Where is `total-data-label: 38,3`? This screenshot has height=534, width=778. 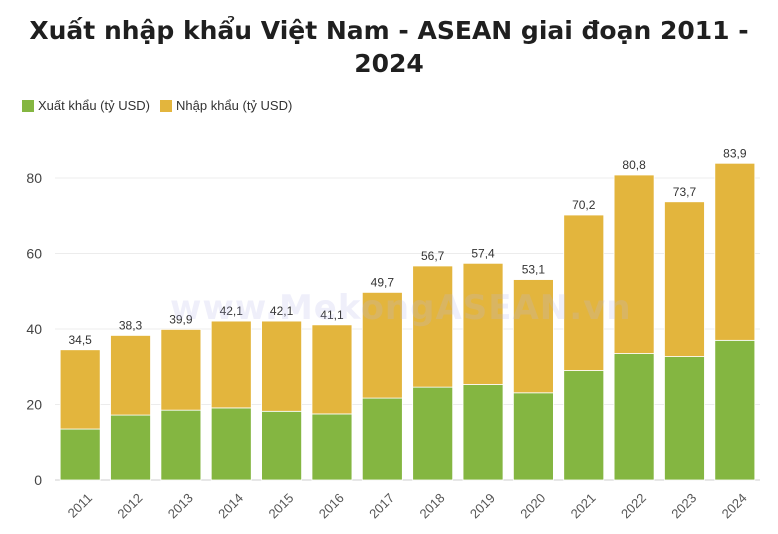 total-data-label: 38,3 is located at coordinates (131, 325).